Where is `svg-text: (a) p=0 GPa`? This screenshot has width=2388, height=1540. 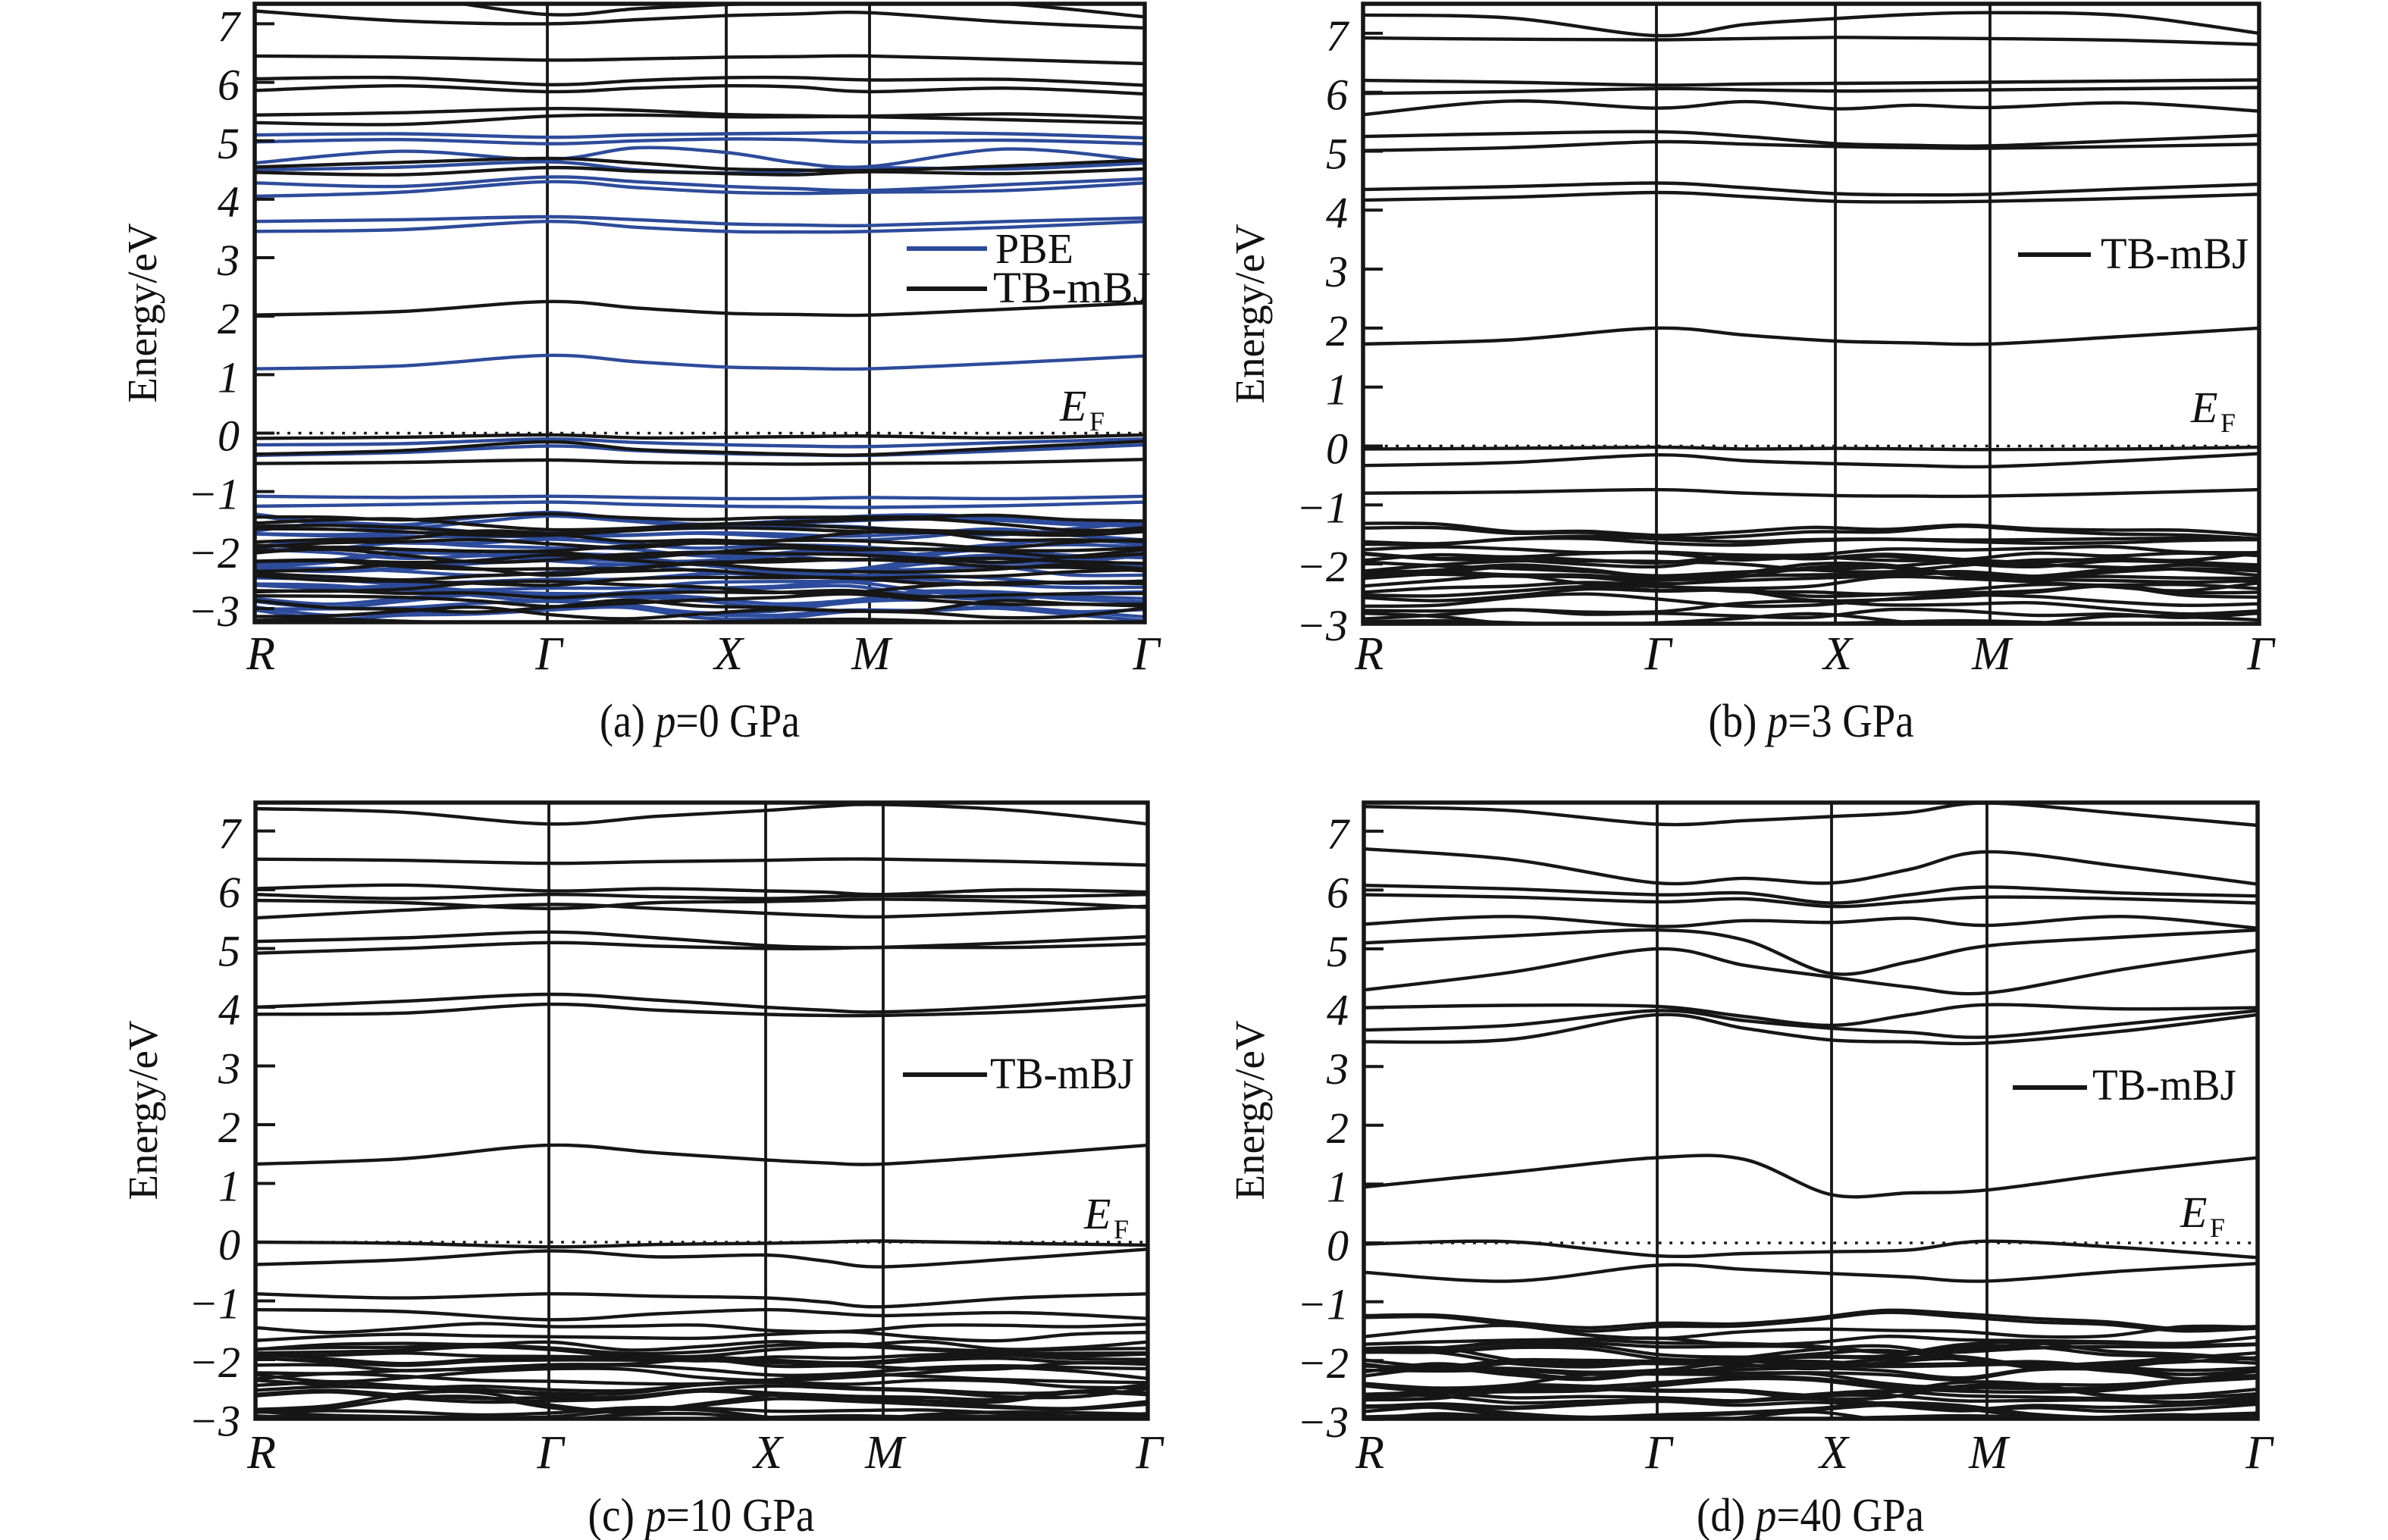
svg-text: (a) p=0 GPa is located at coordinates (700, 721).